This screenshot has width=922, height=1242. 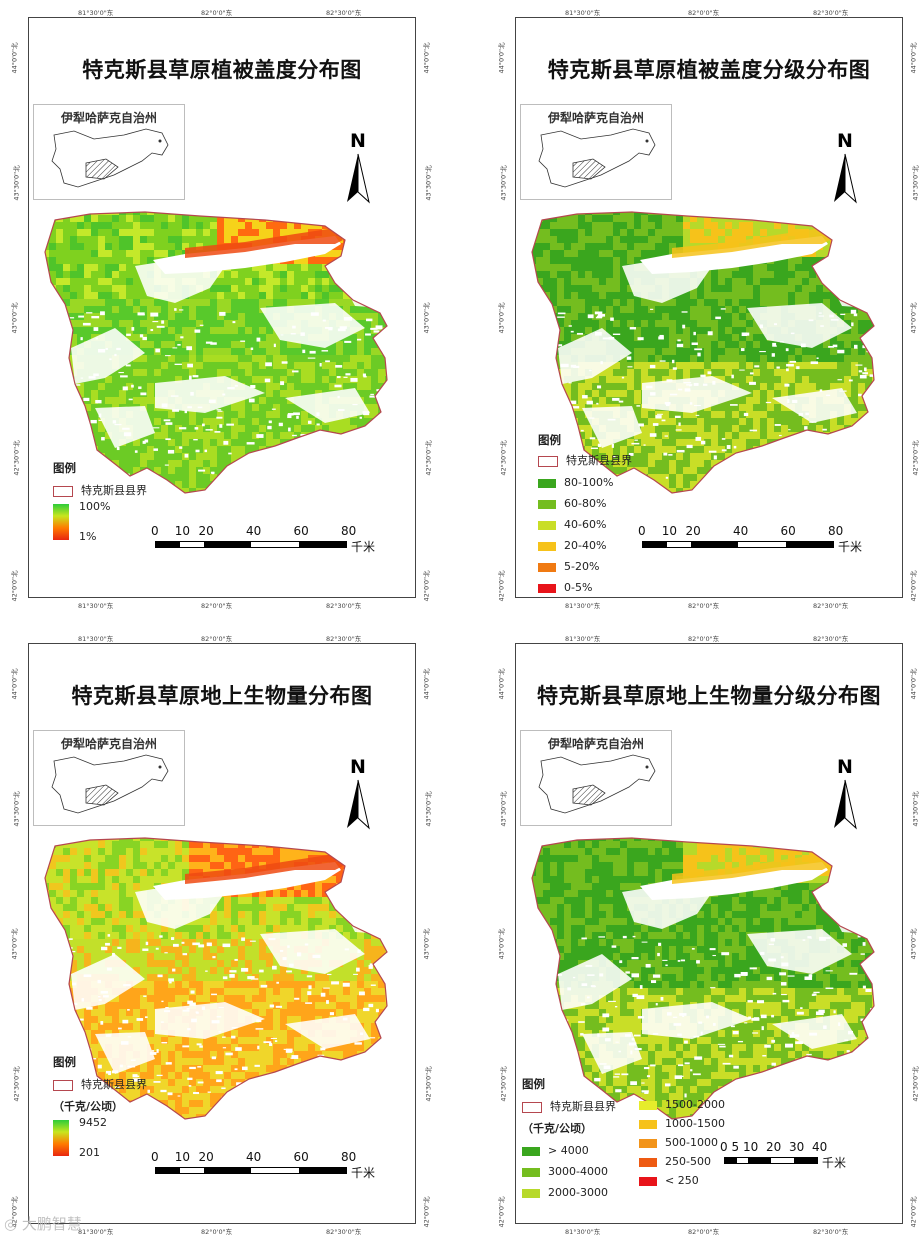 I want to click on legend-class-label: 1500-2000, so click(x=695, y=1104).